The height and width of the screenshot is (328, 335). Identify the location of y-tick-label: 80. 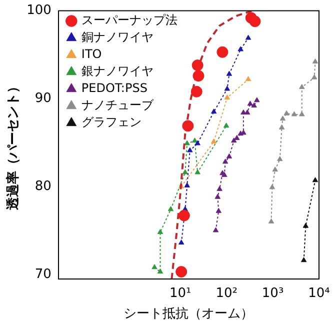
(43, 186).